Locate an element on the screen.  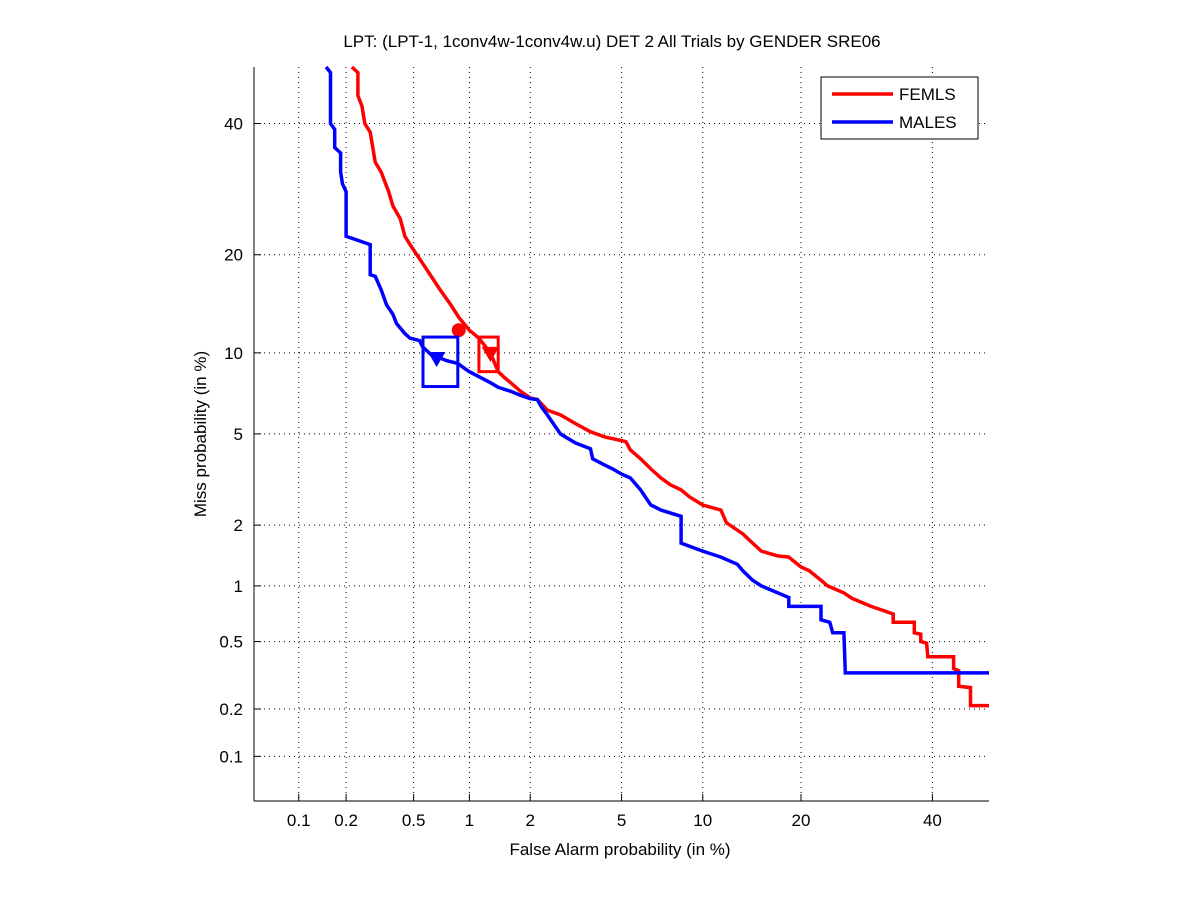
legend-box is located at coordinates (899, 108).